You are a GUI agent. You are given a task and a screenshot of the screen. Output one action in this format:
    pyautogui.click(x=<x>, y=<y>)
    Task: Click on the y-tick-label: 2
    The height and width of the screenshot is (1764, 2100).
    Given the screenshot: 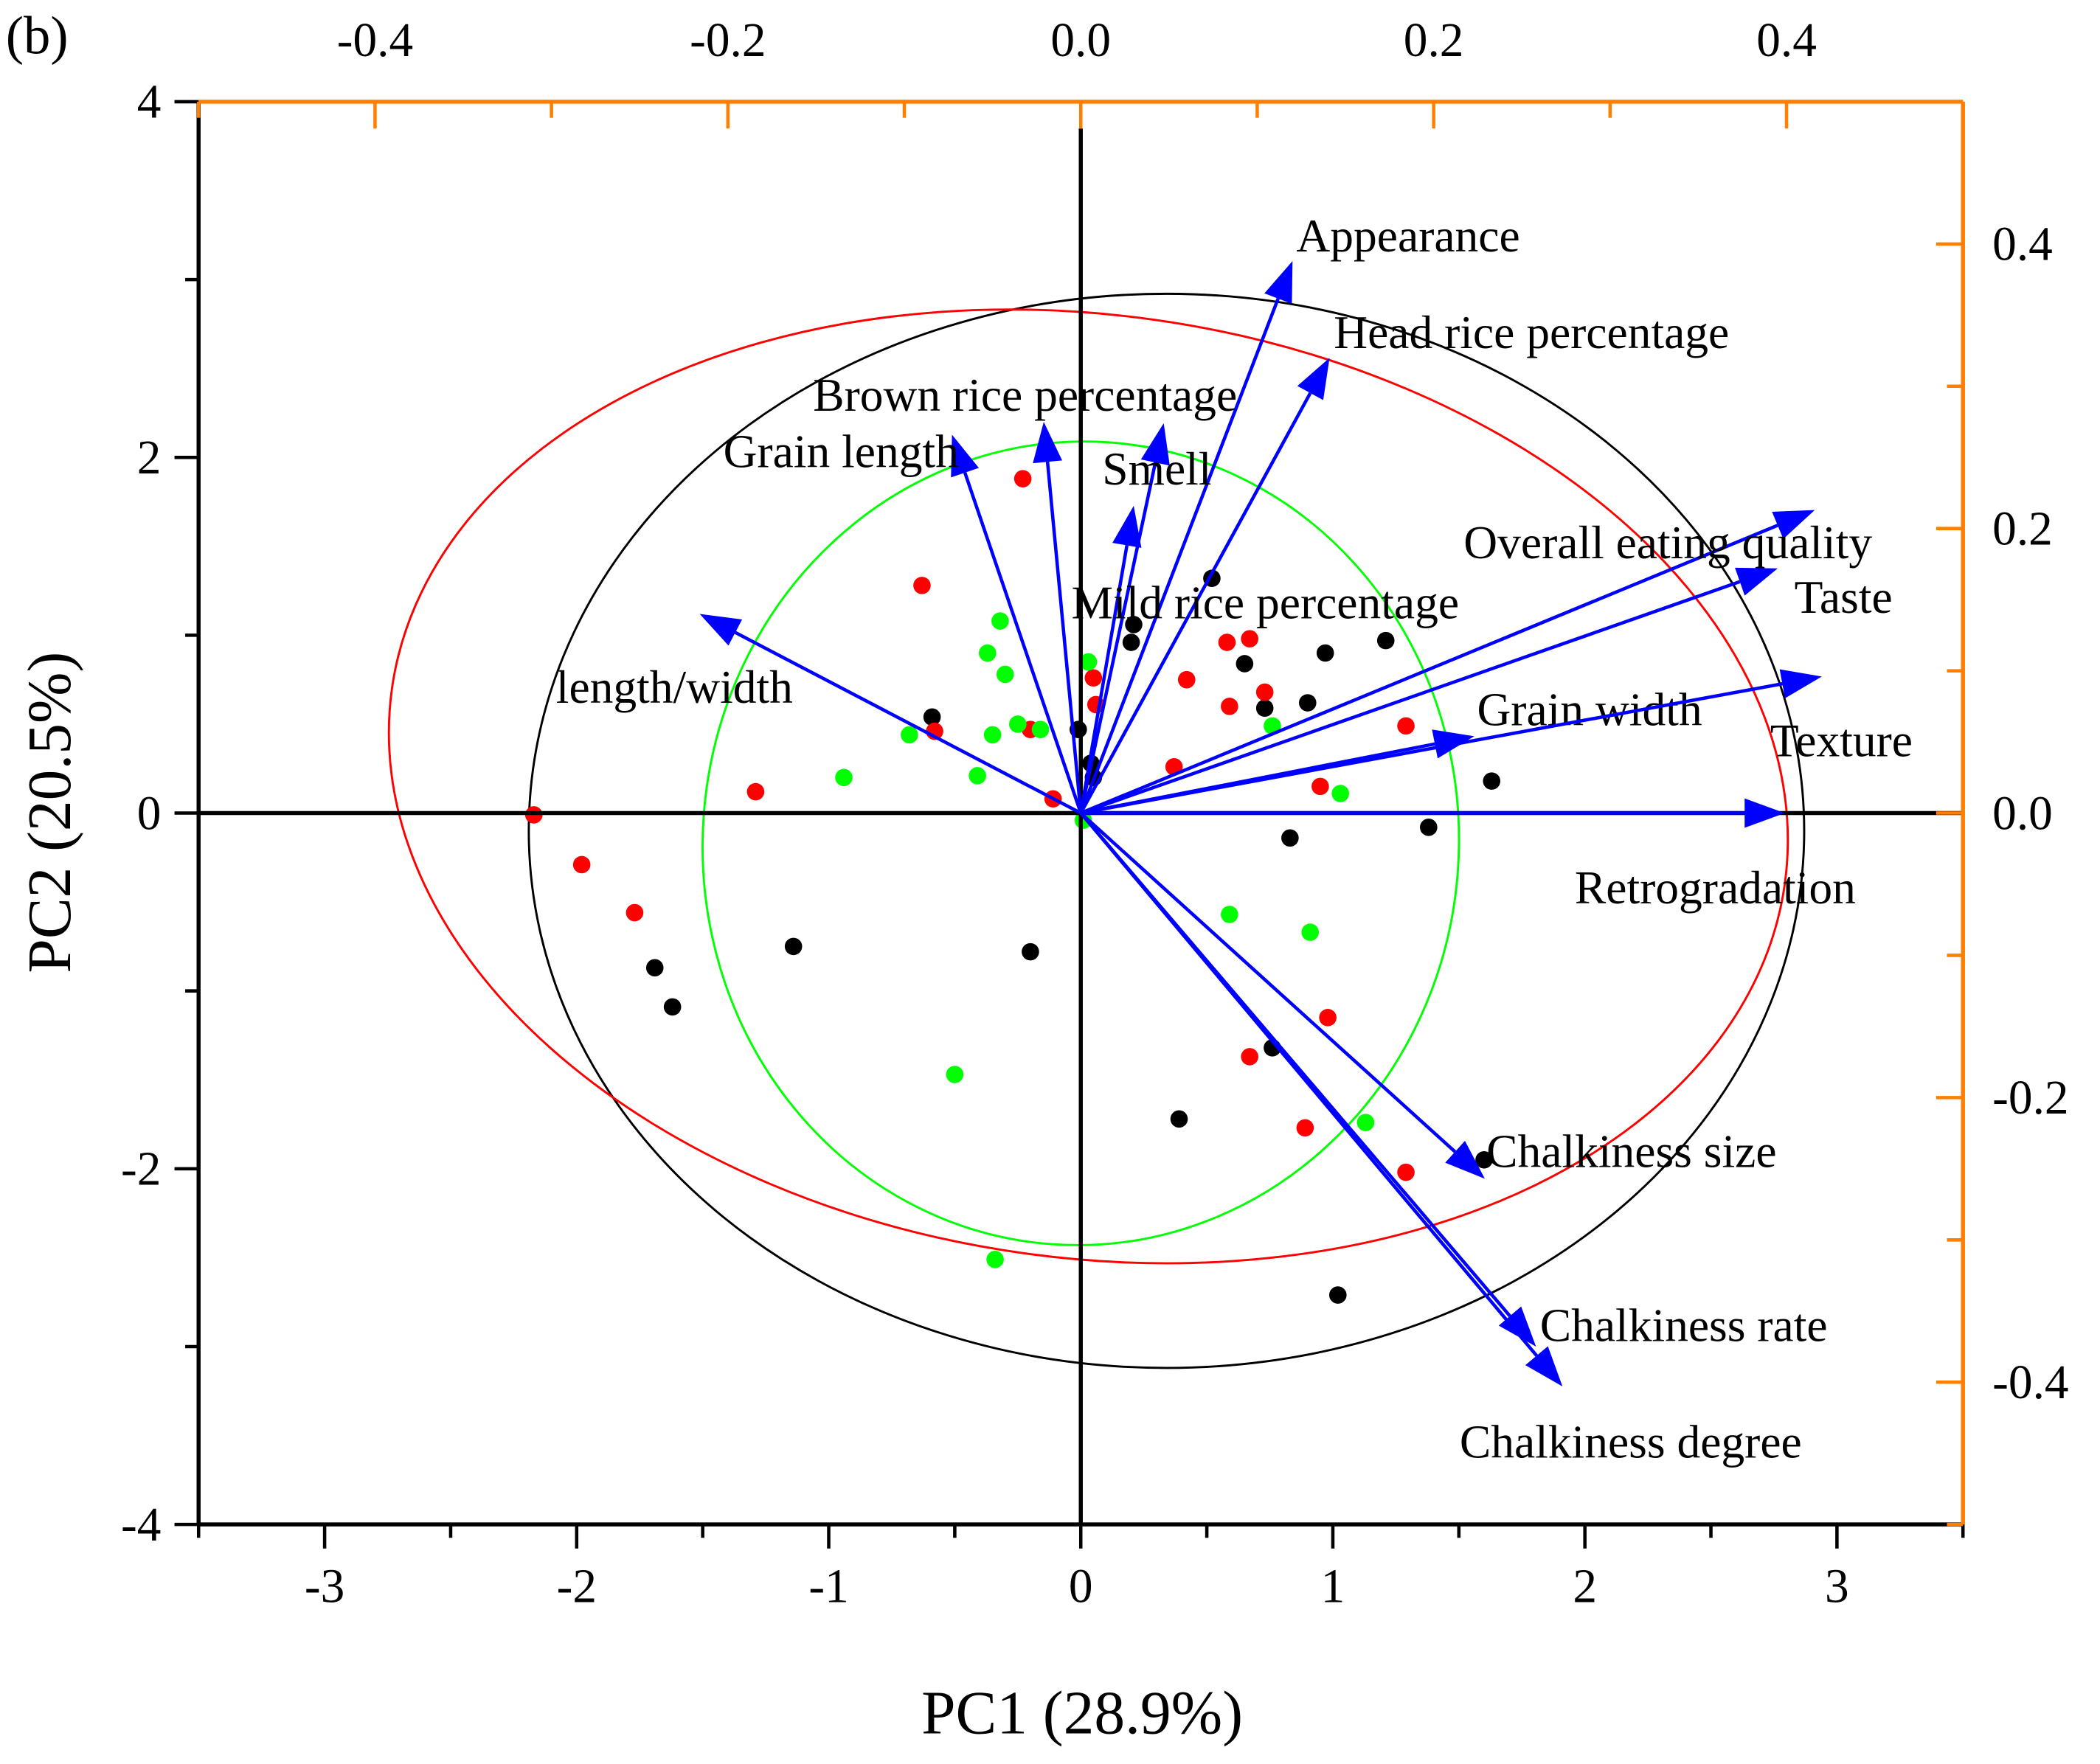 What is the action you would take?
    pyautogui.click(x=149, y=458)
    